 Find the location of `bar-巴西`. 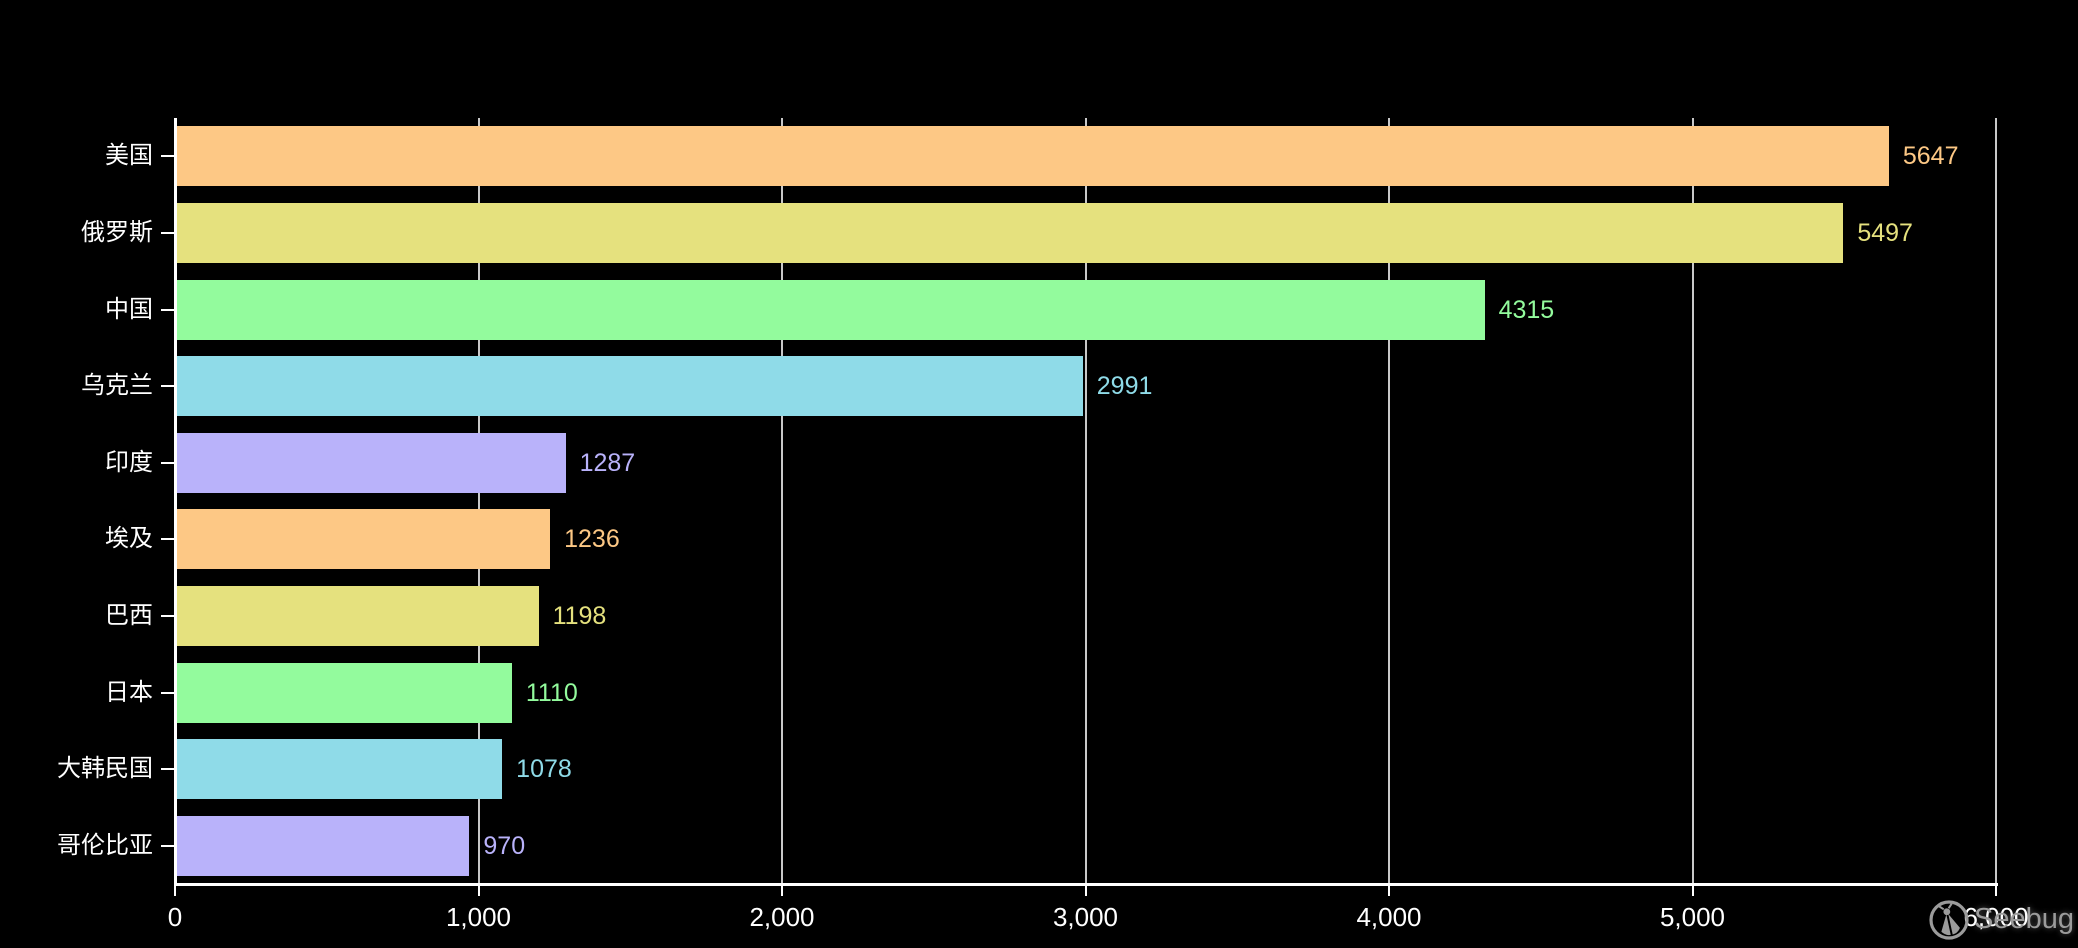

bar-巴西 is located at coordinates (358, 615).